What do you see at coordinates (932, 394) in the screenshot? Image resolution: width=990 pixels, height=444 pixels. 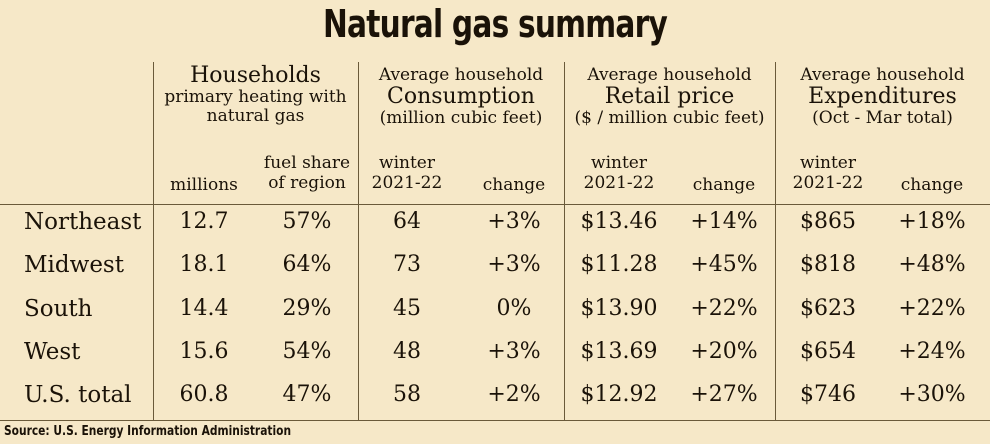 I see `table-cell: +30%` at bounding box center [932, 394].